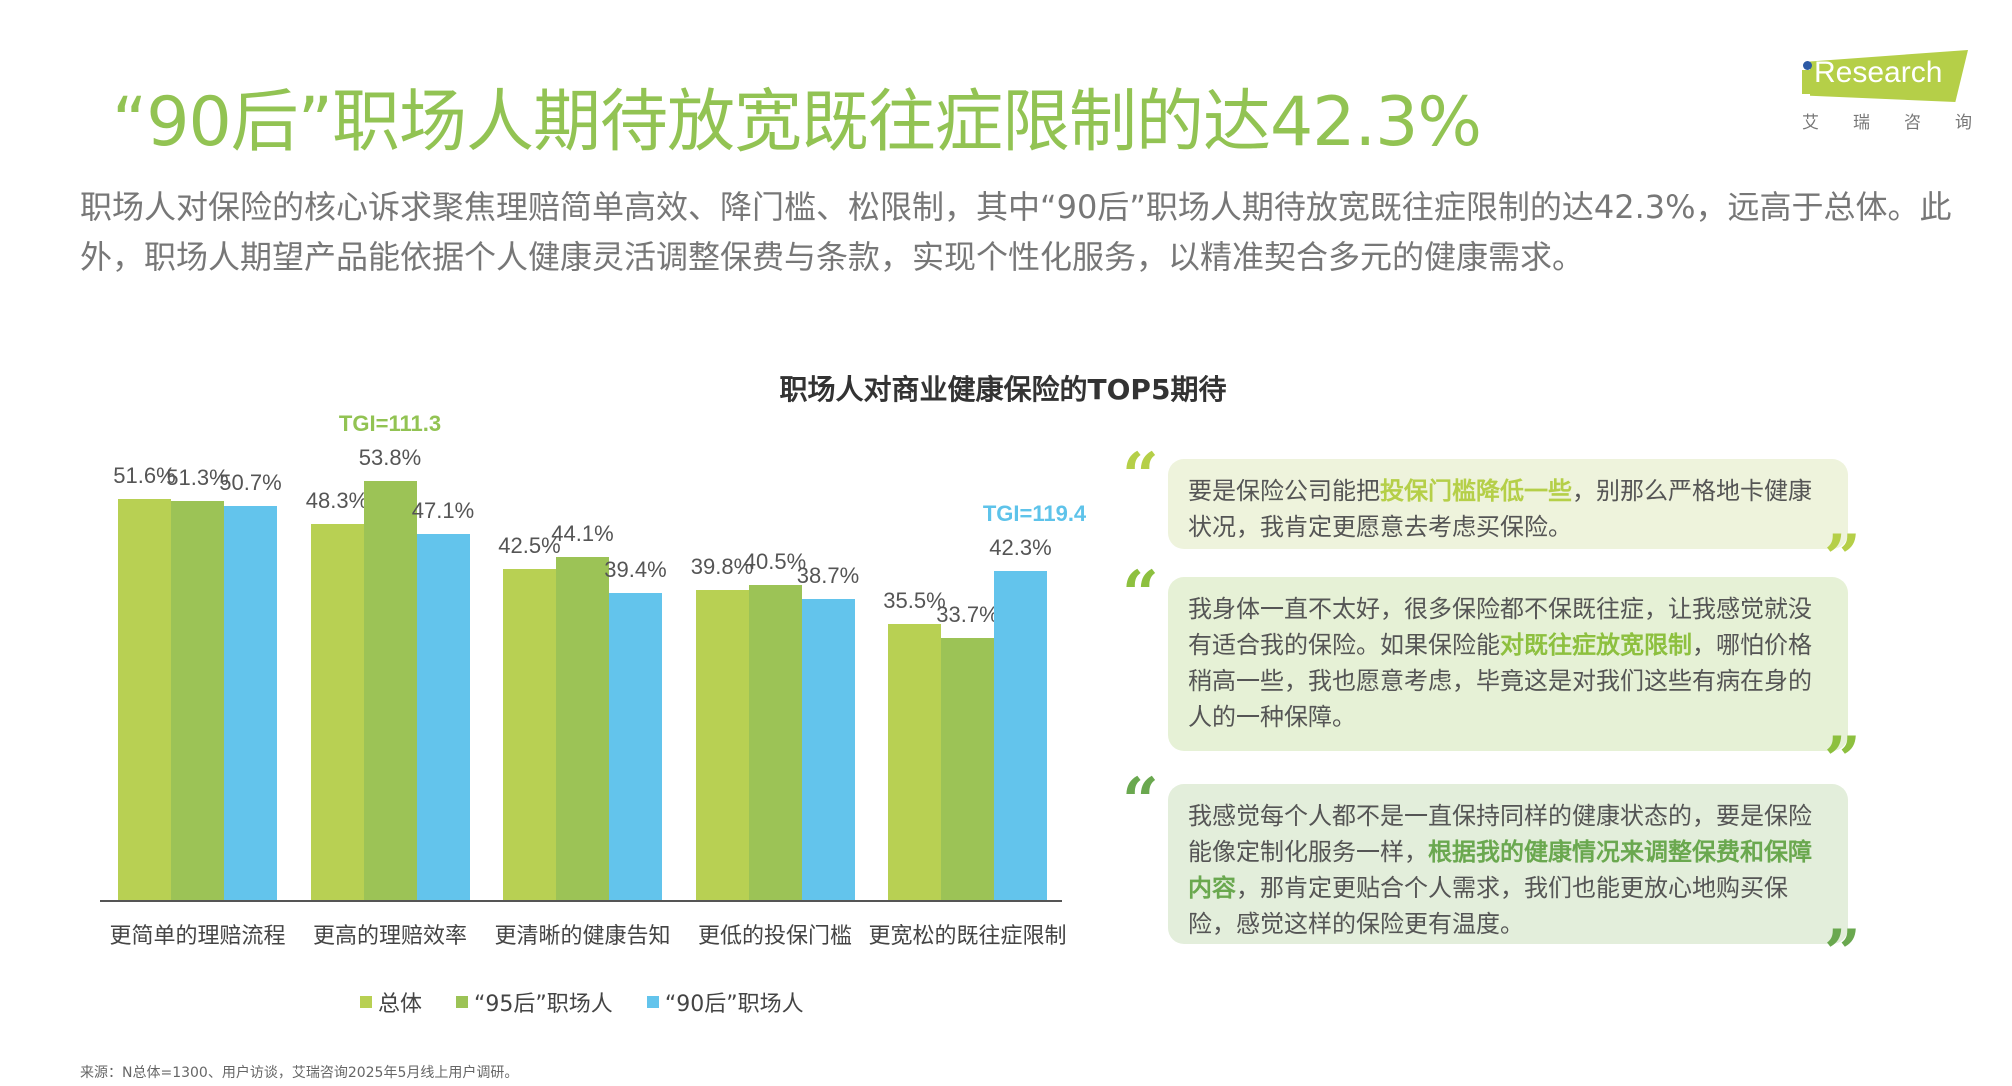  What do you see at coordinates (197, 477) in the screenshot?
I see `data-label: 51.3%` at bounding box center [197, 477].